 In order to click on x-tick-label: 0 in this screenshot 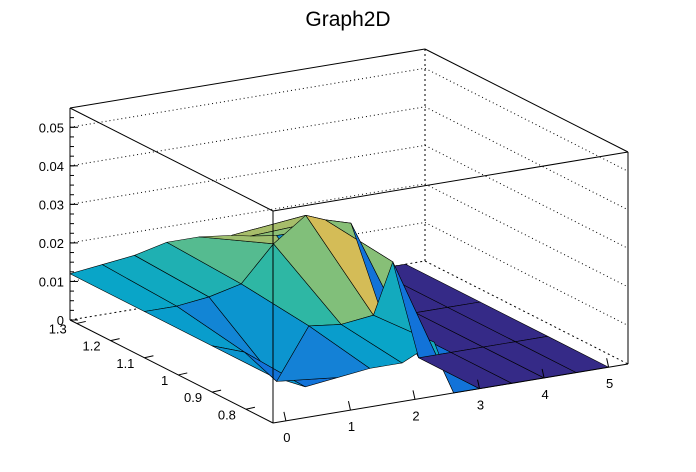, I will do `click(286, 437)`.